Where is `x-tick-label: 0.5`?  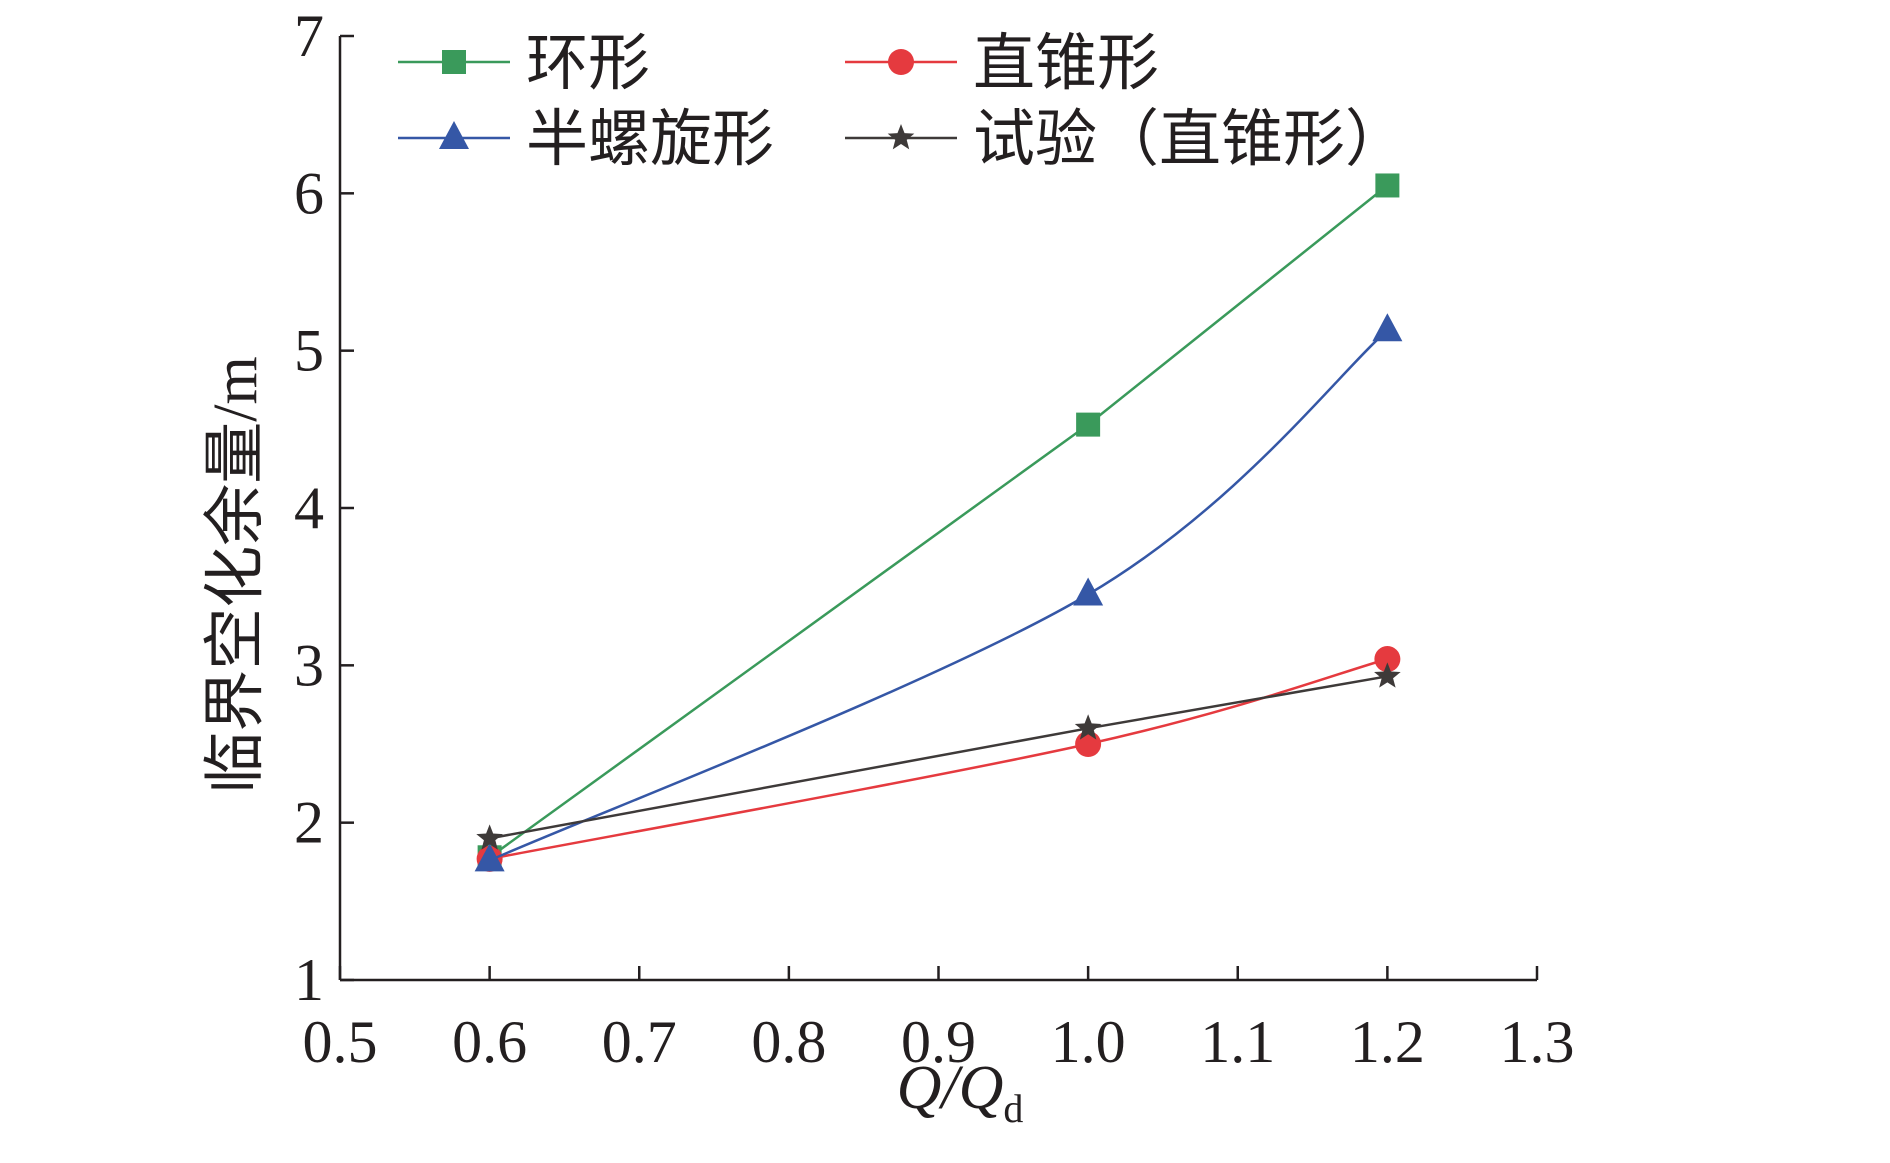
x-tick-label: 0.5 is located at coordinates (340, 1042).